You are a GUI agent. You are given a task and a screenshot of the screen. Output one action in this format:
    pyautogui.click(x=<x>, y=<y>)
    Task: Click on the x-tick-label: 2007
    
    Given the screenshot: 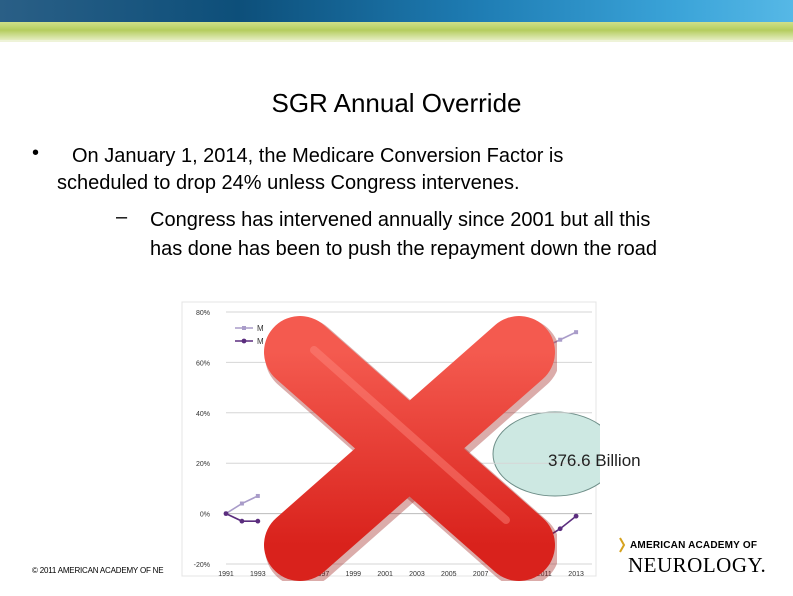 What is the action you would take?
    pyautogui.click(x=481, y=574)
    